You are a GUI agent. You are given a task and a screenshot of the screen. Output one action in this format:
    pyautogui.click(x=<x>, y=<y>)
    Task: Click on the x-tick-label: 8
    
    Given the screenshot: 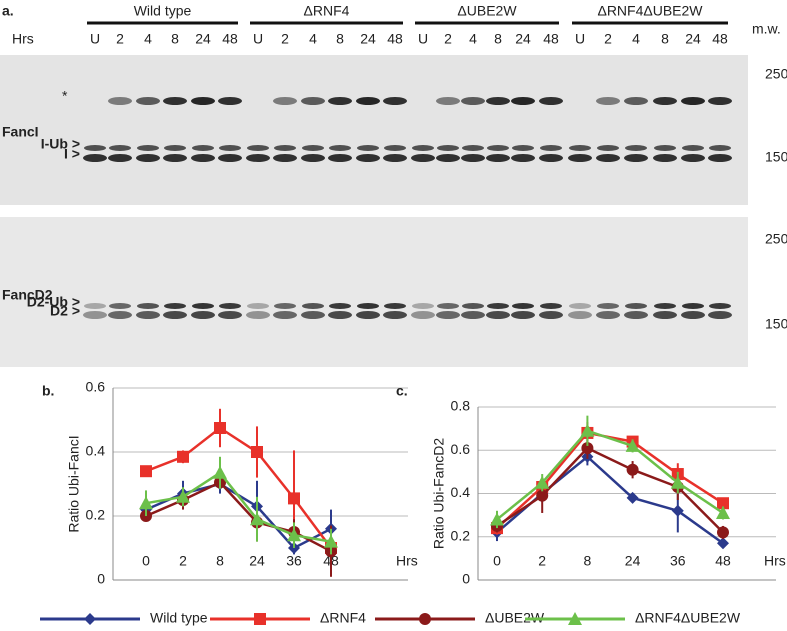 What is the action you would take?
    pyautogui.click(x=588, y=561)
    